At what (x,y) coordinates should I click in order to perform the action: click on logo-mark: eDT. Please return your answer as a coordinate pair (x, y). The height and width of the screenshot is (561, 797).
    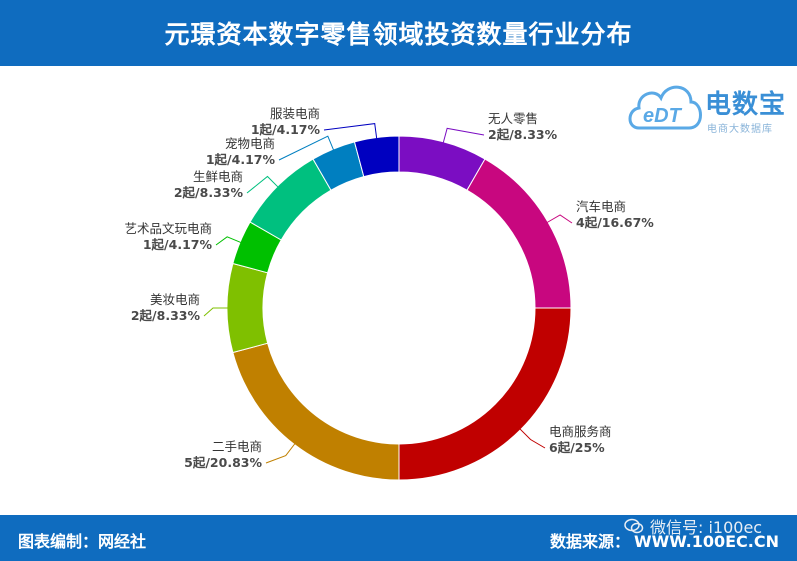
    Looking at the image, I should click on (663, 116).